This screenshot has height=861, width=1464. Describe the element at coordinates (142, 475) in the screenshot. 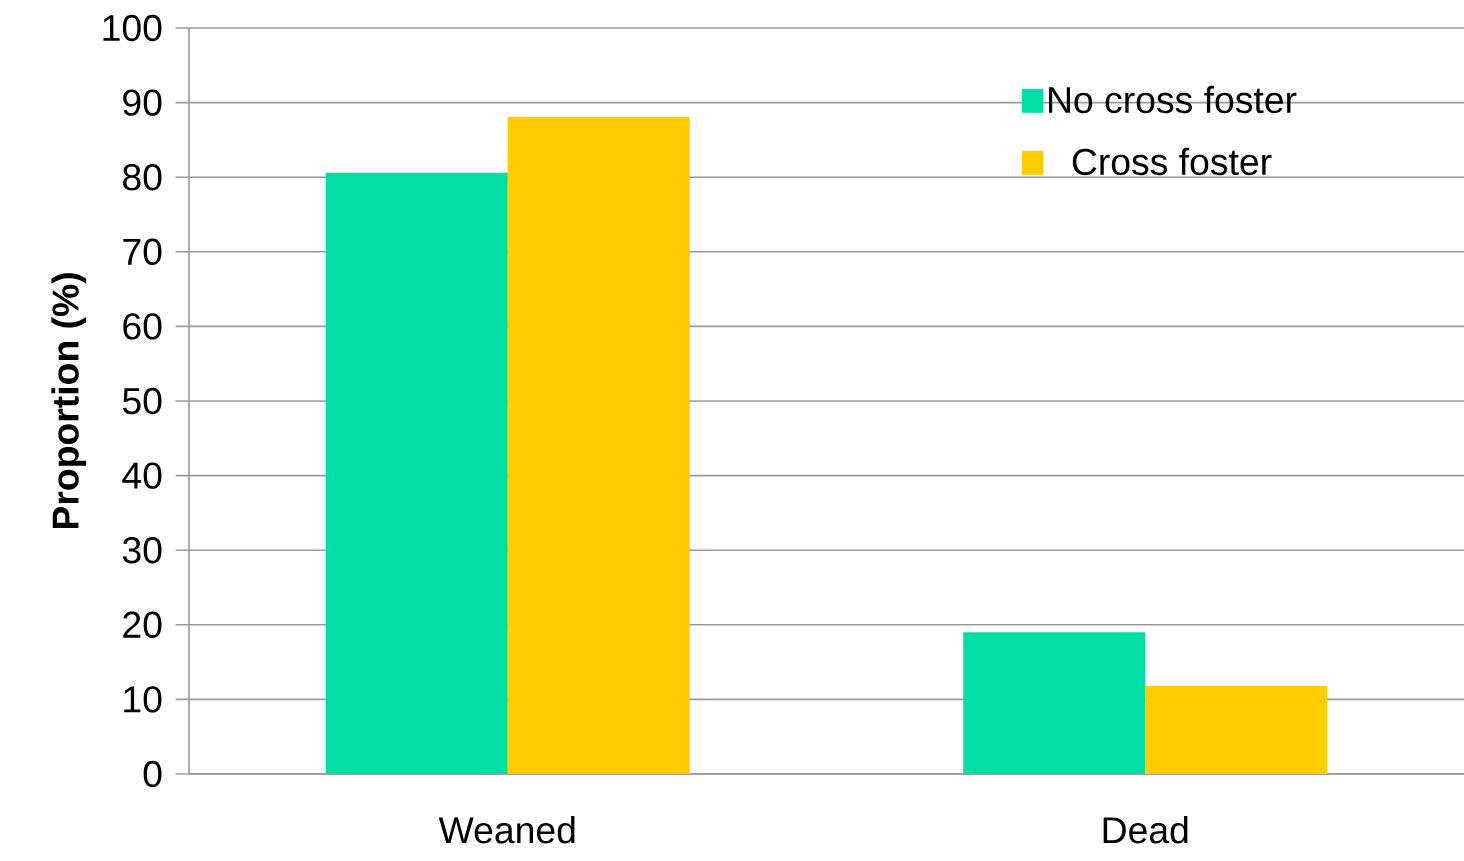

I see `y-tick-label: 40` at that location.